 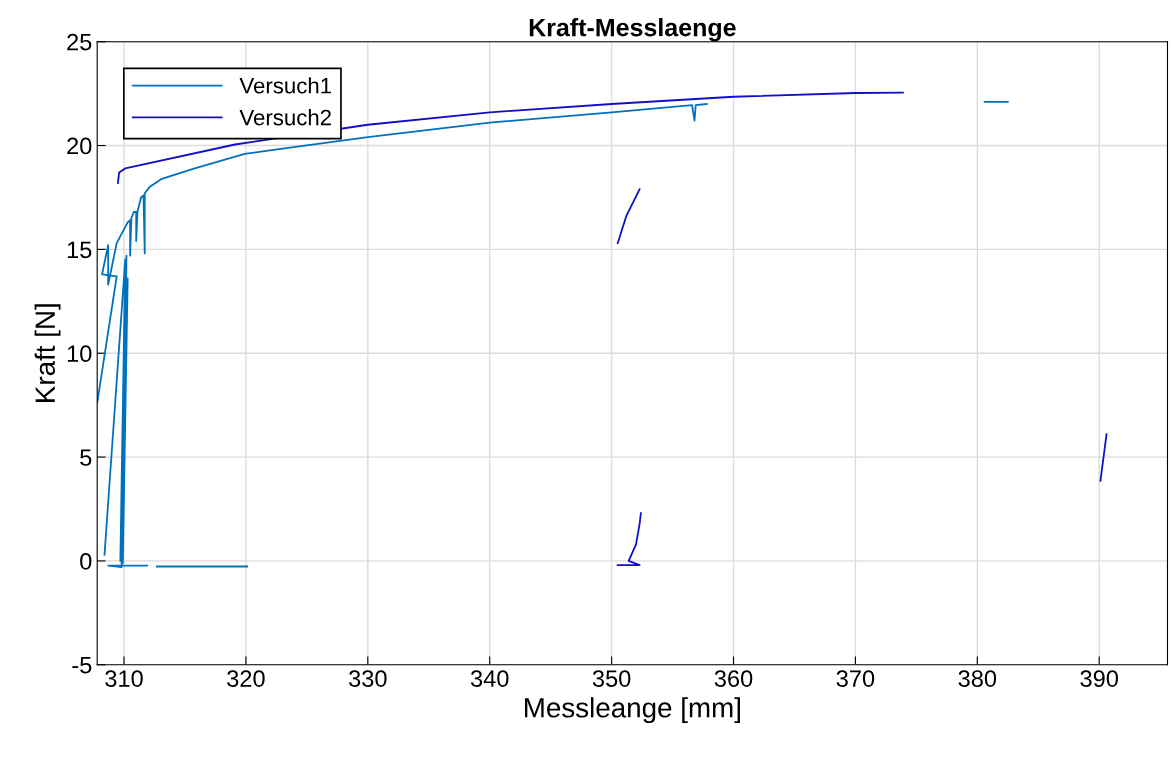 What do you see at coordinates (79, 146) in the screenshot?
I see `y-tick-label: 20` at bounding box center [79, 146].